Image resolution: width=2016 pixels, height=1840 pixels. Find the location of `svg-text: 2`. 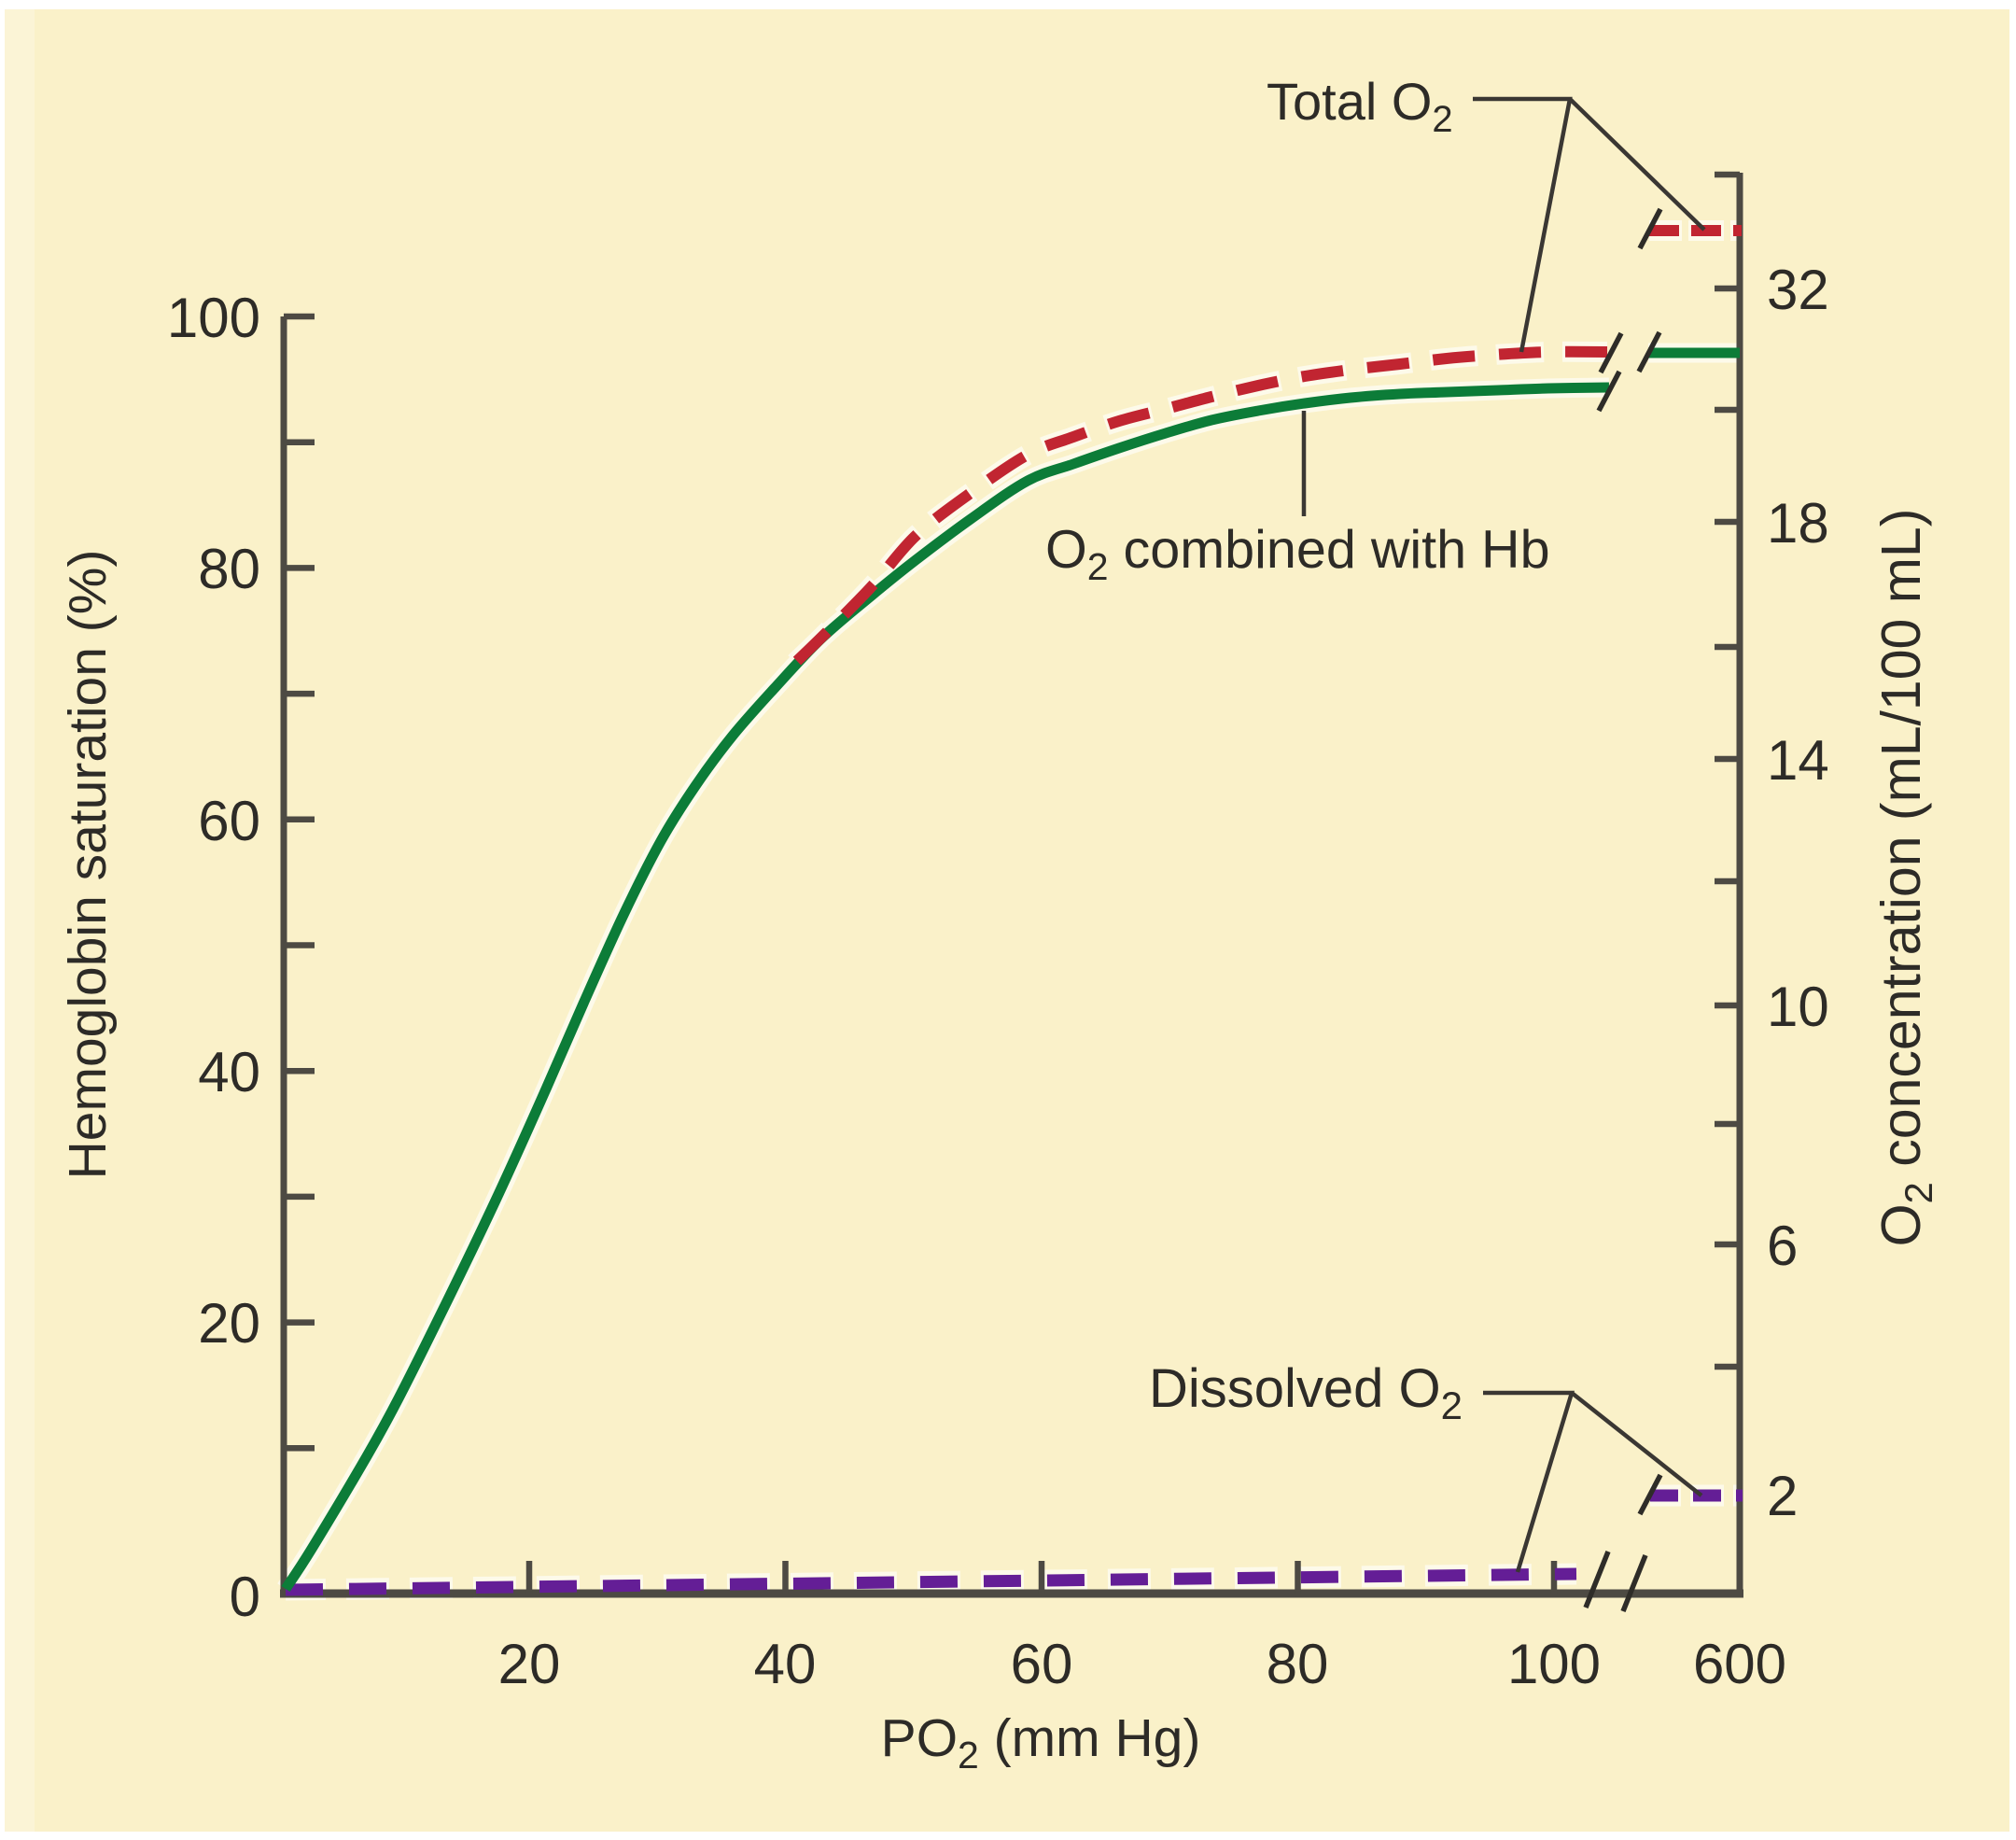

svg-text: 2 is located at coordinates (1782, 1496).